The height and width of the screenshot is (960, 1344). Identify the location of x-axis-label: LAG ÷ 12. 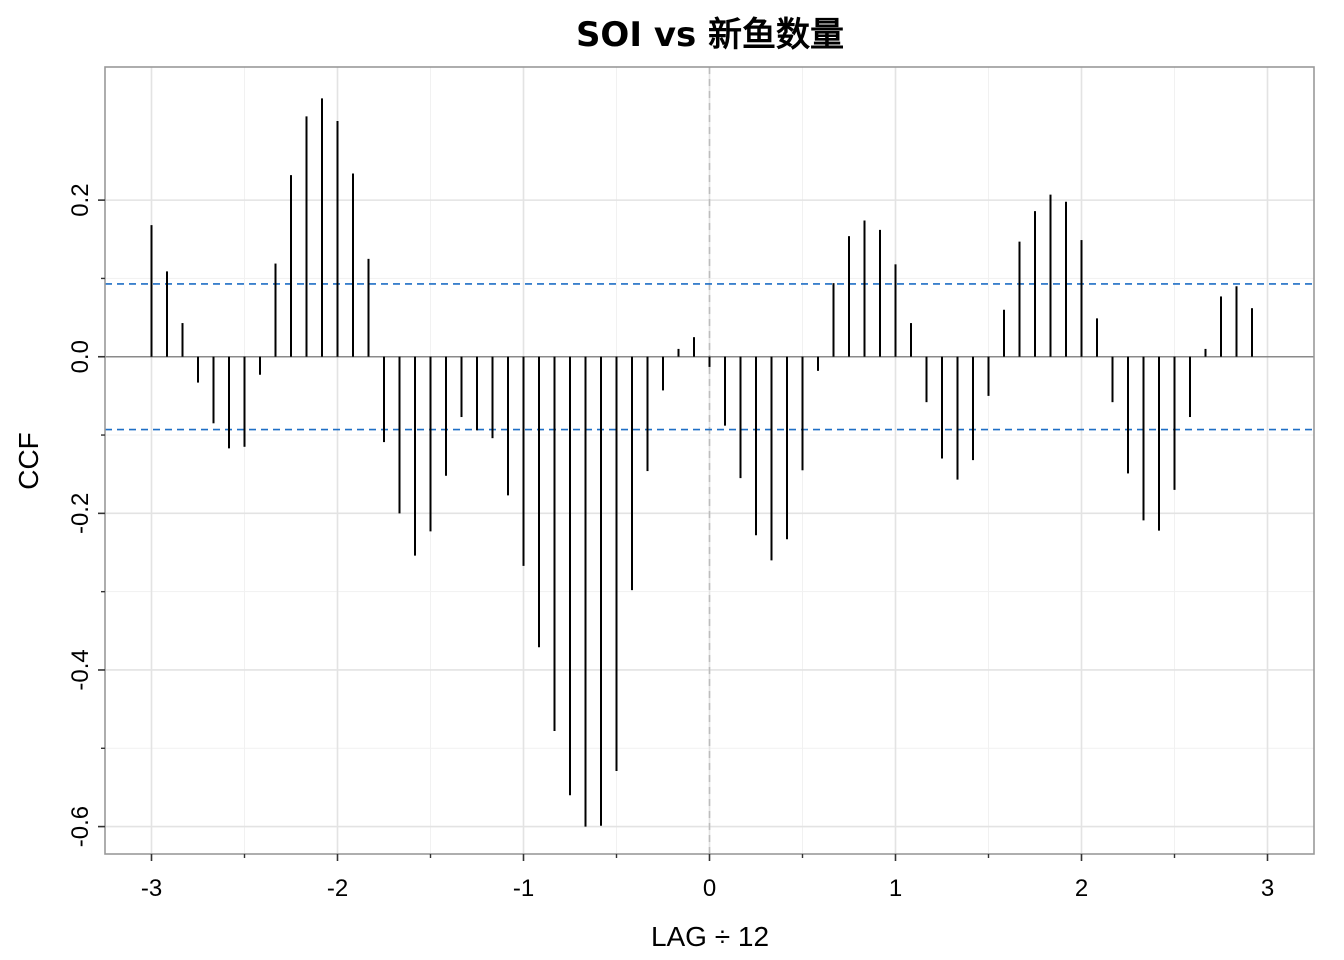
(710, 936).